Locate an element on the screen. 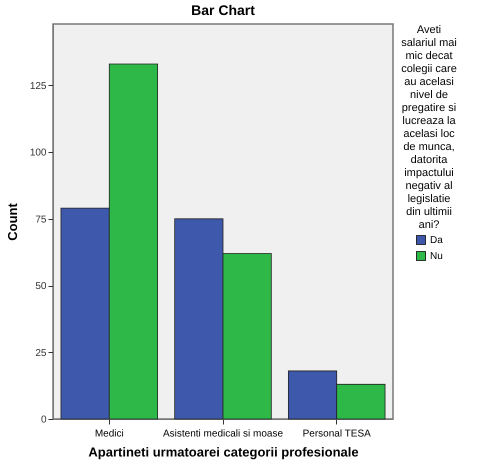 This screenshot has height=468, width=485. y-tick-label: 25 is located at coordinates (41, 353).